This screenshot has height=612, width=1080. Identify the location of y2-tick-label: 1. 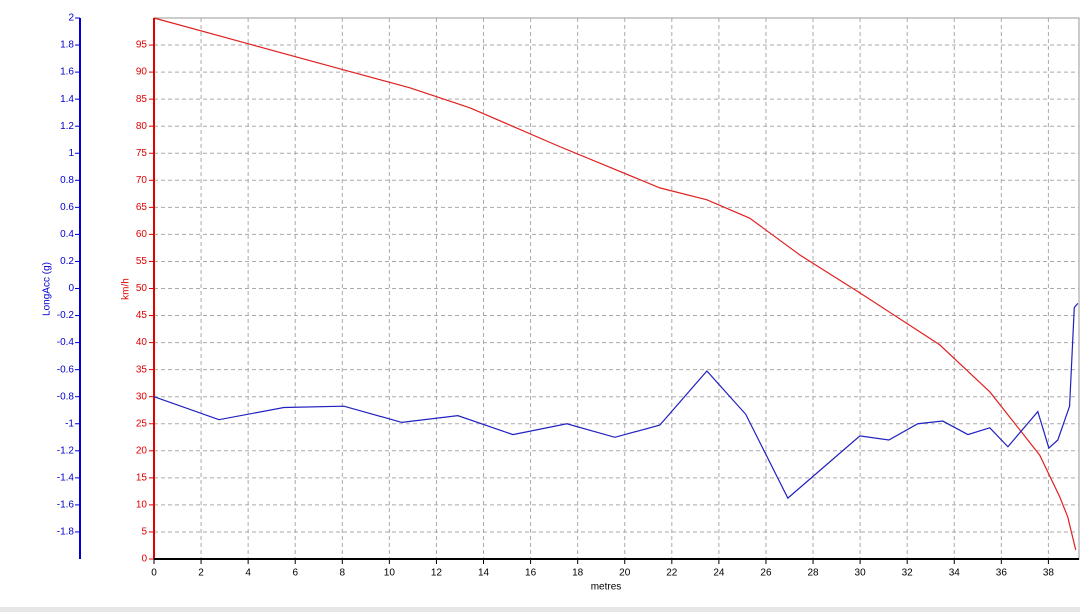
(71, 153).